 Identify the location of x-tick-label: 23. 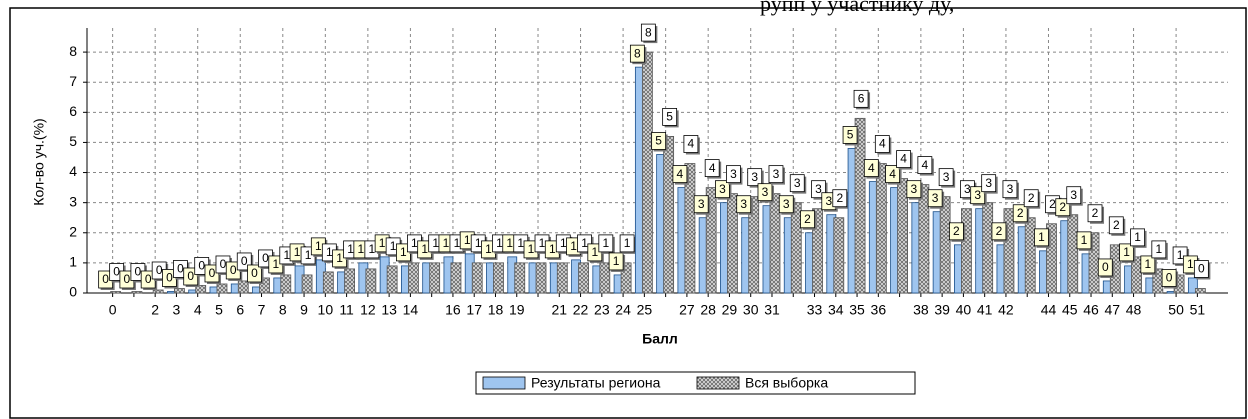
(602, 310).